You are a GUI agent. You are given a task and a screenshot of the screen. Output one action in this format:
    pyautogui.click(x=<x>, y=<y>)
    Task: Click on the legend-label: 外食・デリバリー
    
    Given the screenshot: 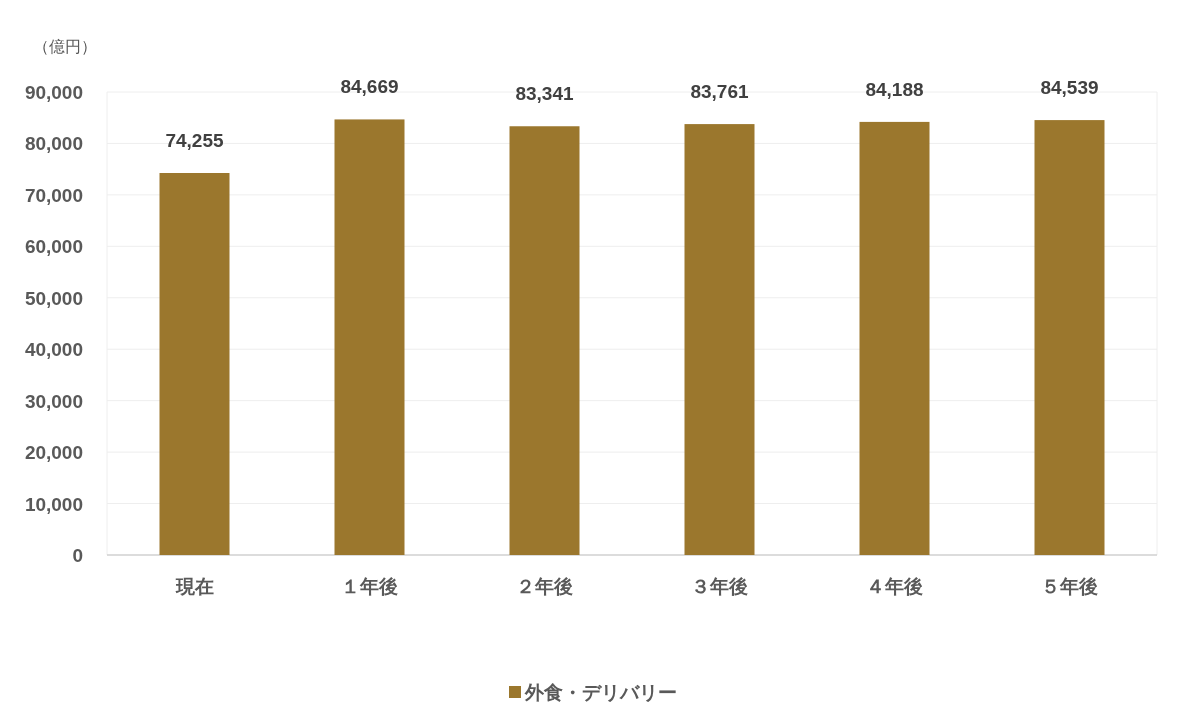 What is the action you would take?
    pyautogui.click(x=600, y=692)
    